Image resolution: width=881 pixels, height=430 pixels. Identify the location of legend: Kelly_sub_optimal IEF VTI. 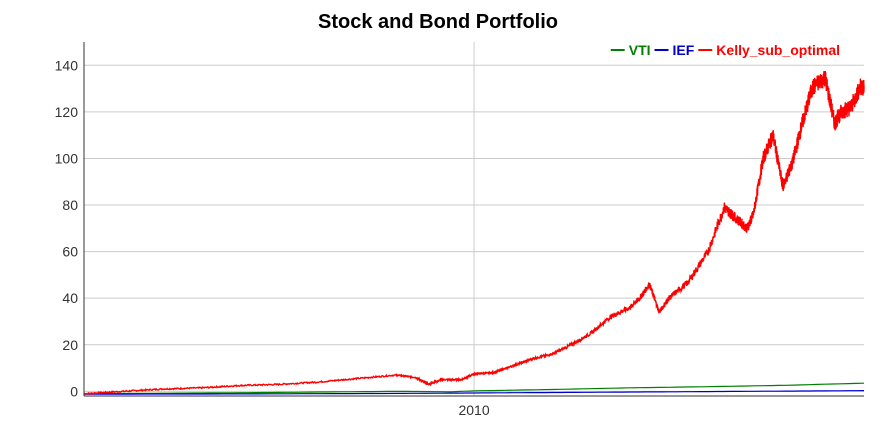
(725, 50).